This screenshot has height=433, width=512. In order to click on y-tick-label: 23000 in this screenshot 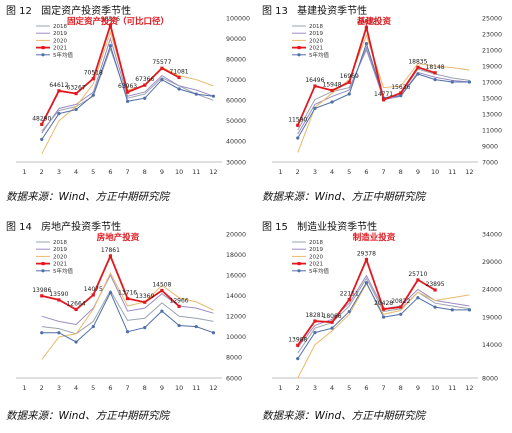, I will do `click(492, 34)`.